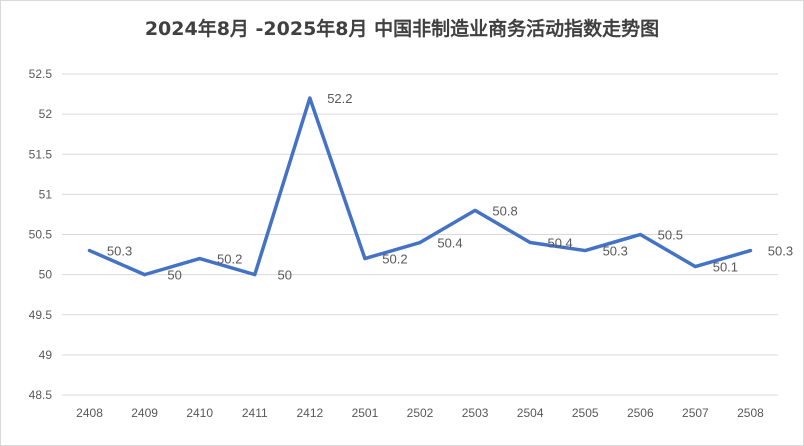 The width and height of the screenshot is (804, 446). I want to click on y-tick-label: 51.5, so click(41, 154).